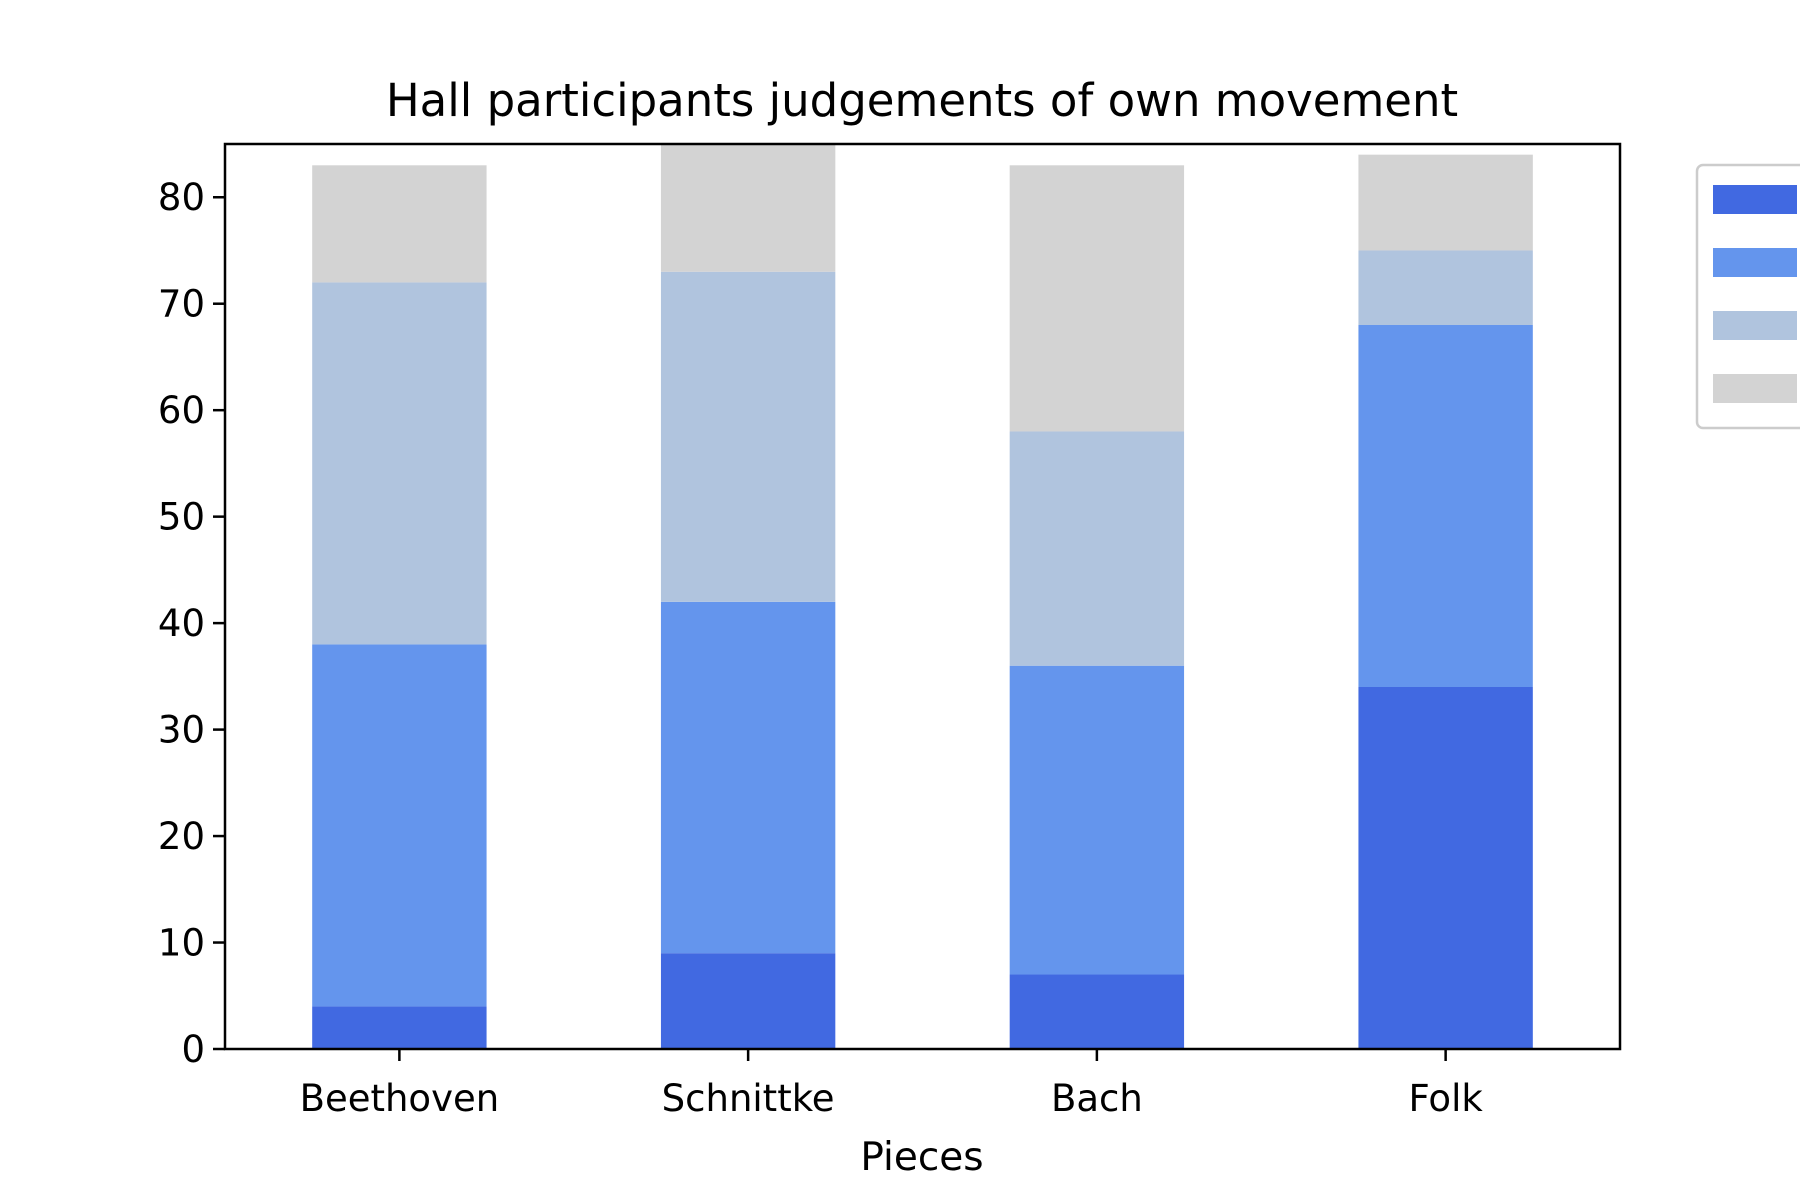 This screenshot has width=1800, height=1200. What do you see at coordinates (181, 623) in the screenshot?
I see `y-tick-label: 40` at bounding box center [181, 623].